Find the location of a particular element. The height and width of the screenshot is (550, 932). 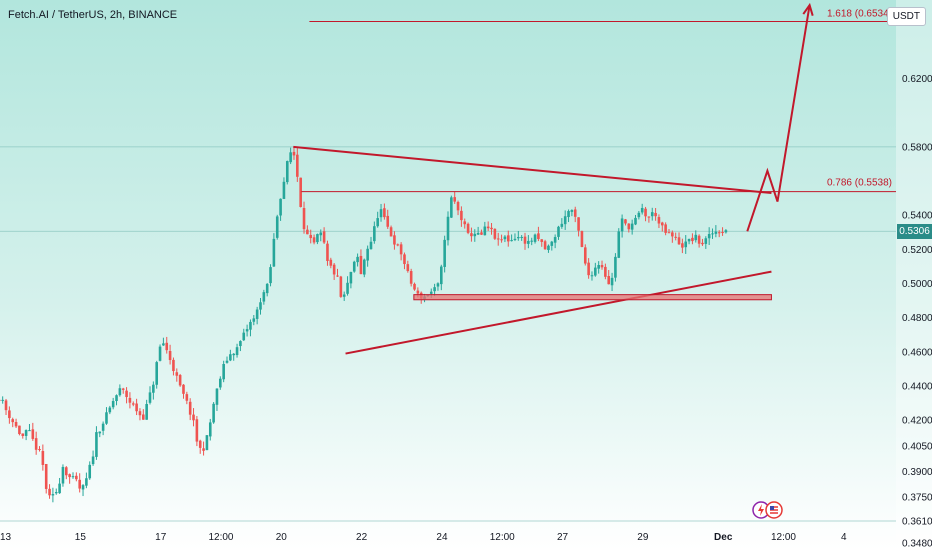

price-tick-label: 0.5200 is located at coordinates (917, 250).